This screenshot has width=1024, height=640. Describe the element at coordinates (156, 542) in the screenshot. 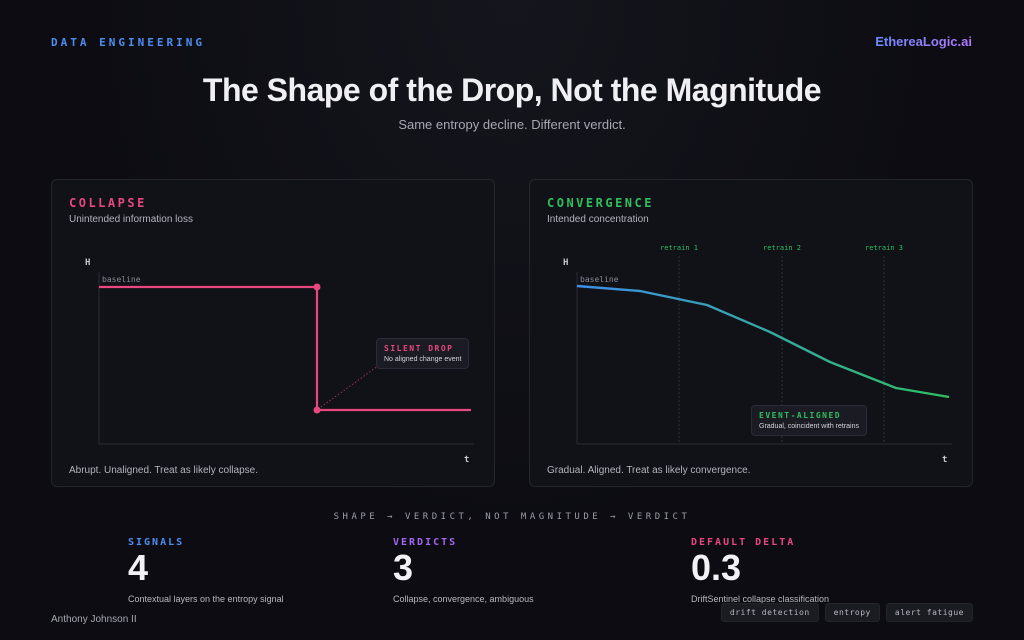

I see `stat-signals-label: SIGNALS` at that location.